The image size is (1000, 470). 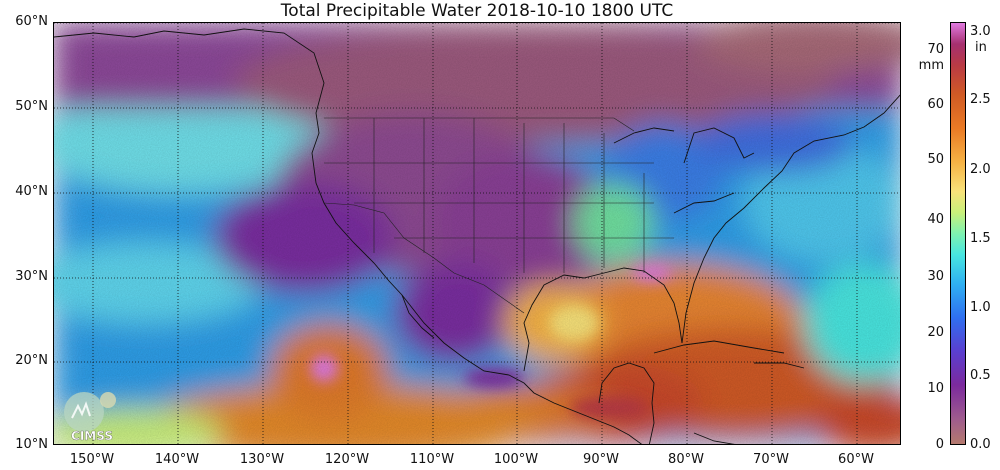 I want to click on in-tick: 1.0, so click(x=980, y=307).